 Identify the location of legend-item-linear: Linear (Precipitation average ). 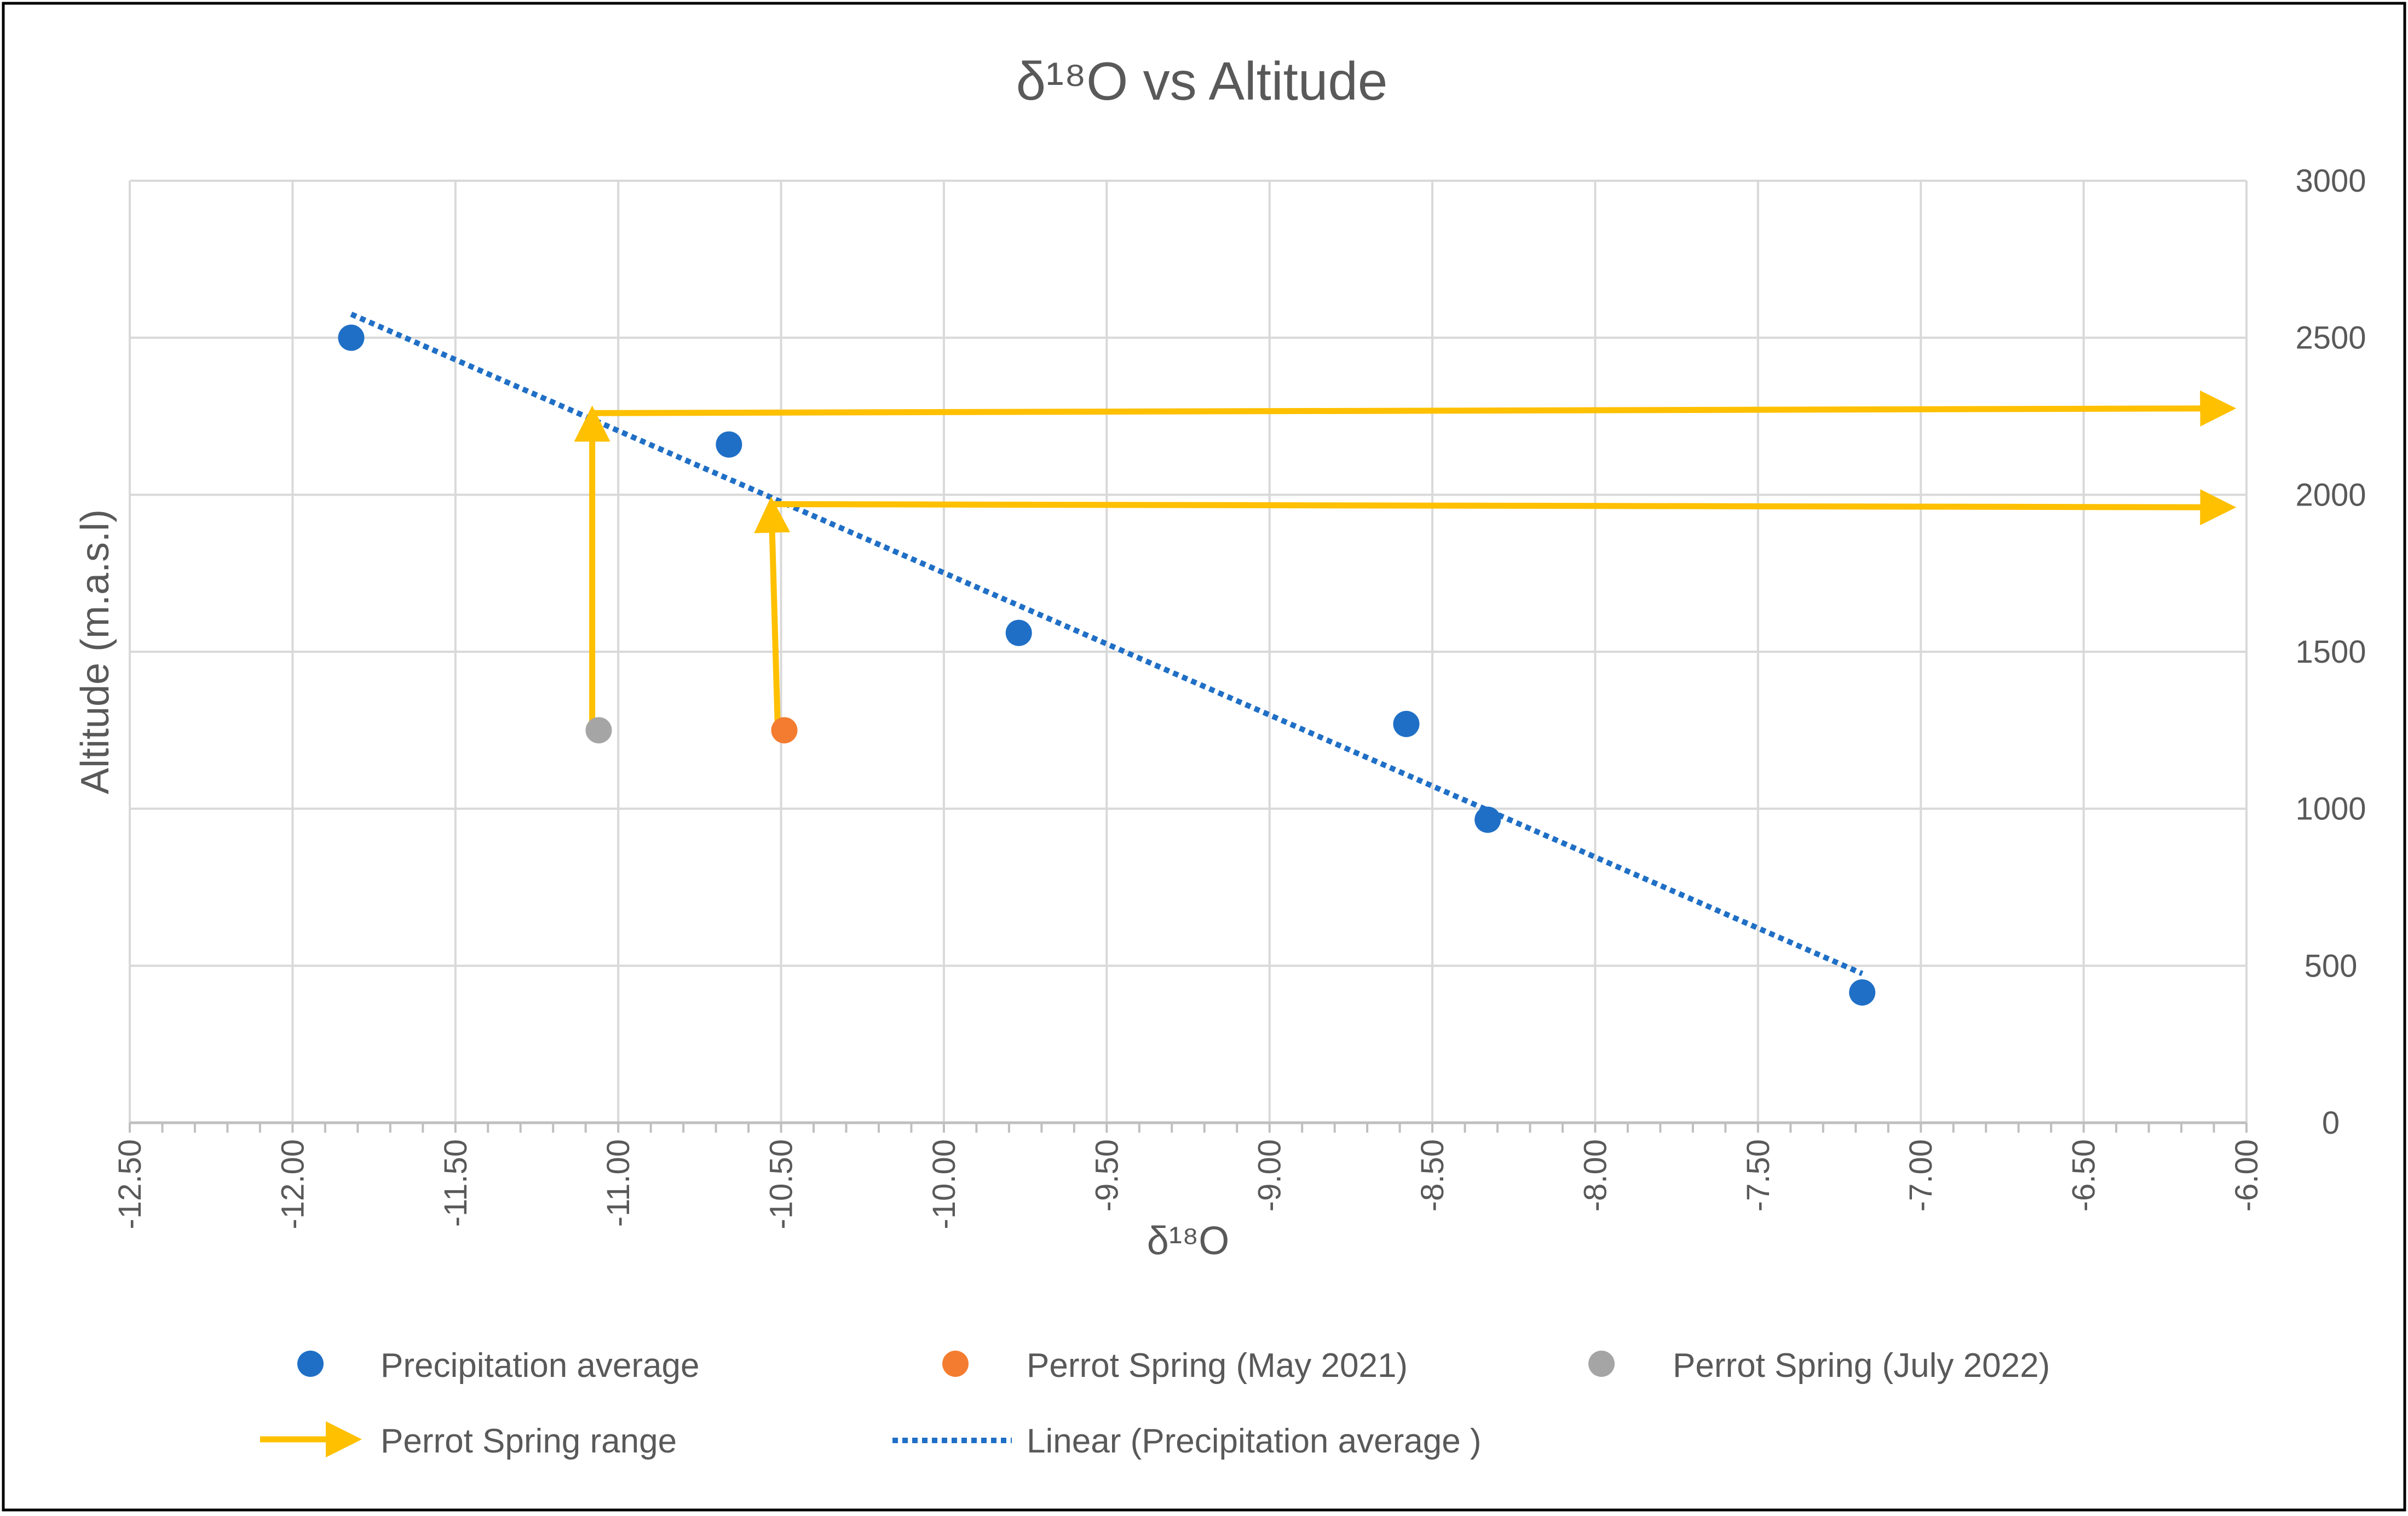
(1187, 1441).